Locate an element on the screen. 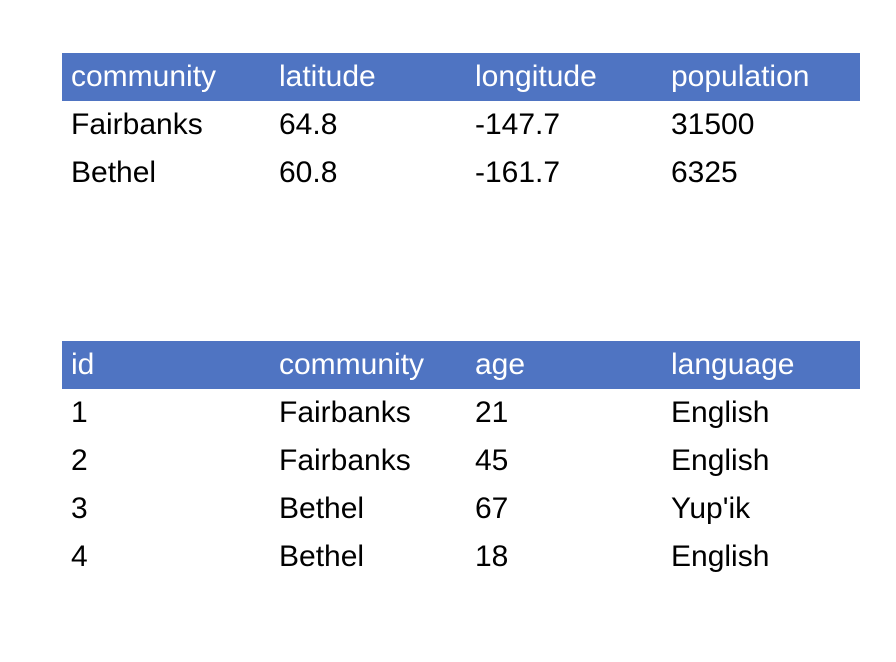 Image resolution: width=896 pixels, height=662 pixels. table-row: 1 Fairbanks 21 English is located at coordinates (461, 413).